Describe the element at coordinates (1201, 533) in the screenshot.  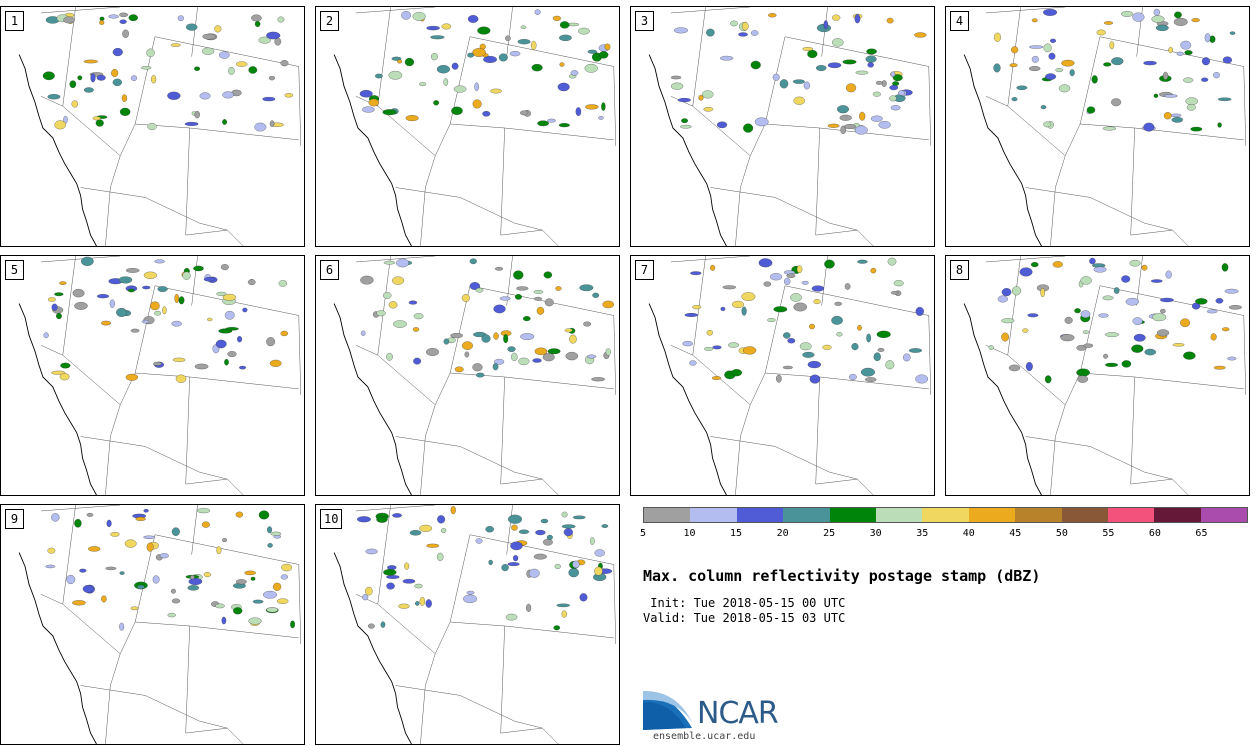
I see `colorbar-tick: 65` at that location.